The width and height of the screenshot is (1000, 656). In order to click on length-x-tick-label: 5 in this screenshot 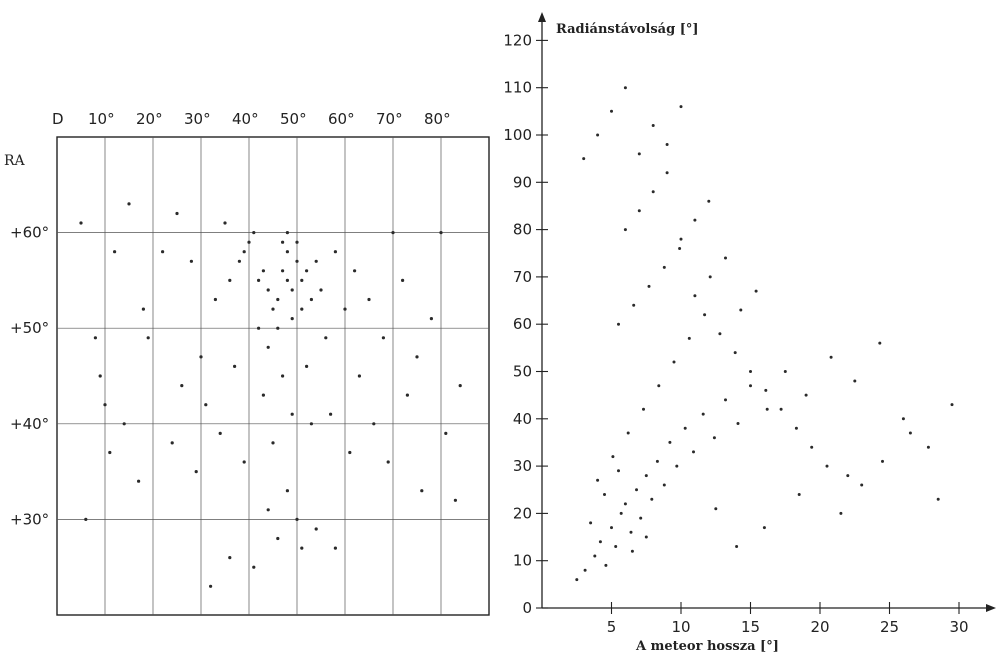, I will do `click(612, 627)`.